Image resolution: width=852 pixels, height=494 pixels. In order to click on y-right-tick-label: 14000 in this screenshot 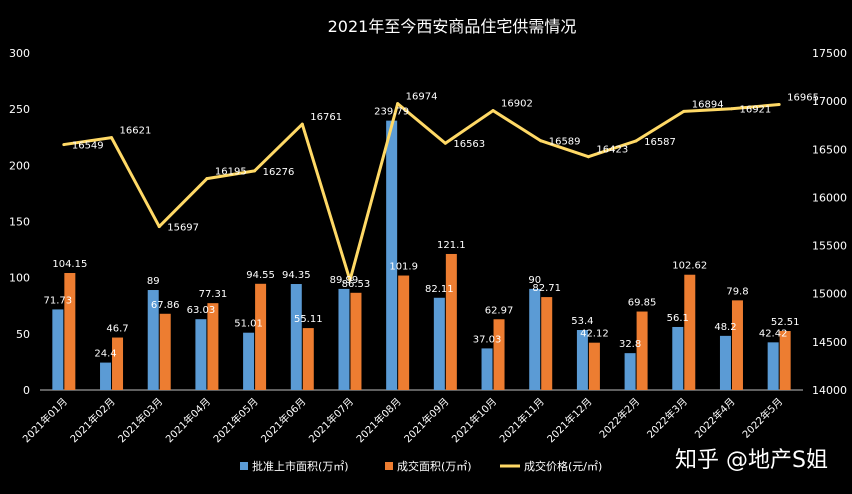, I will do `click(829, 390)`.